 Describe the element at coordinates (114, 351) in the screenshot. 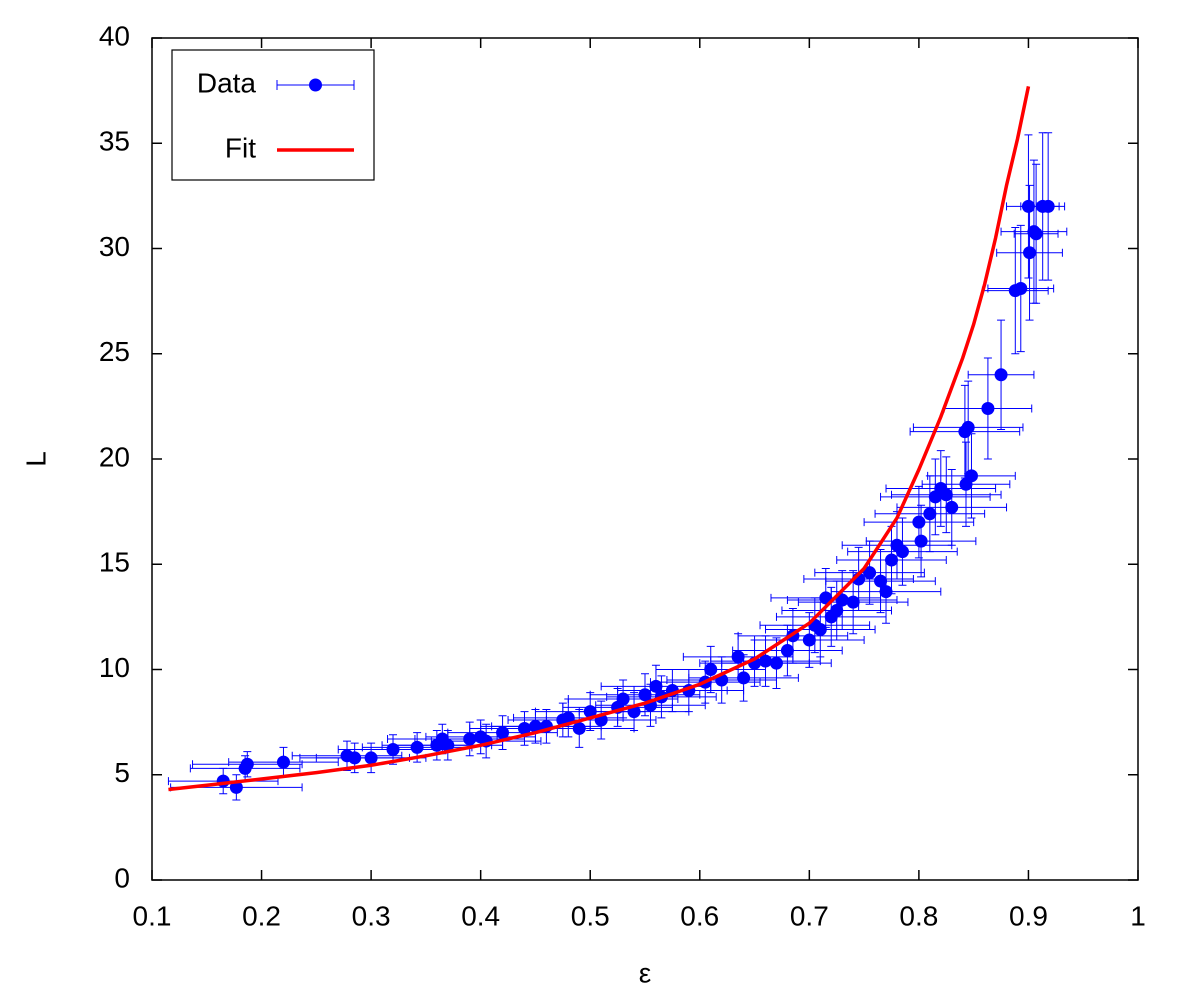

I see `y-tick-label: 25` at that location.